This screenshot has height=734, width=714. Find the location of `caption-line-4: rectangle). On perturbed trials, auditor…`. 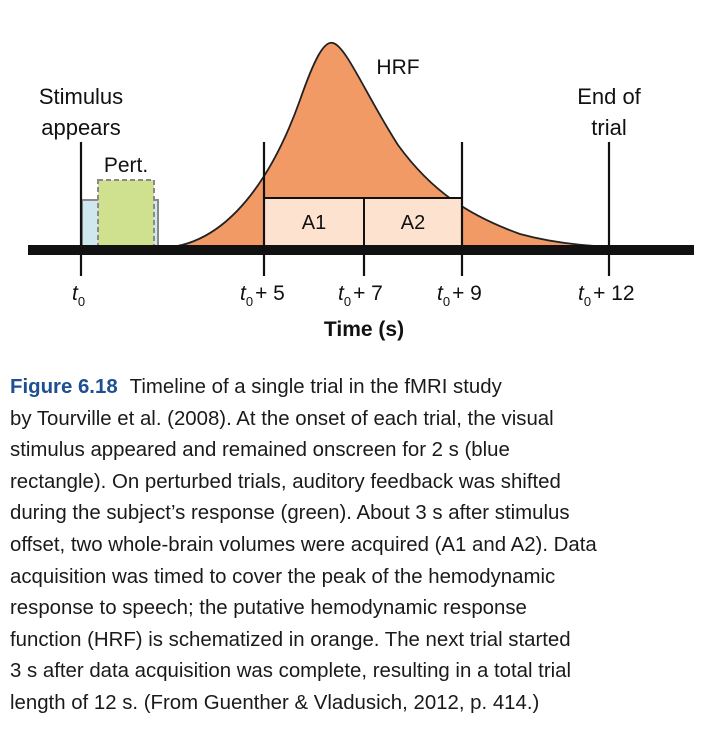

caption-line-4: rectangle). On perturbed trials, auditor… is located at coordinates (285, 481).